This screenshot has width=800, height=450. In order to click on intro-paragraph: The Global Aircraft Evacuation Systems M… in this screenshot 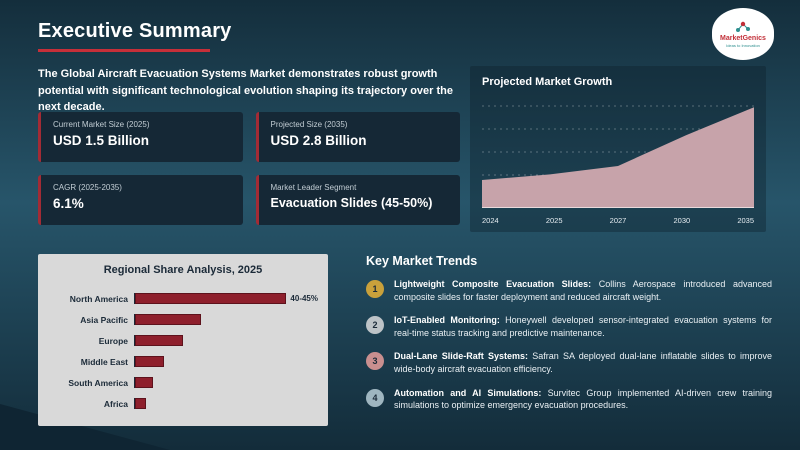, I will do `click(245, 90)`.